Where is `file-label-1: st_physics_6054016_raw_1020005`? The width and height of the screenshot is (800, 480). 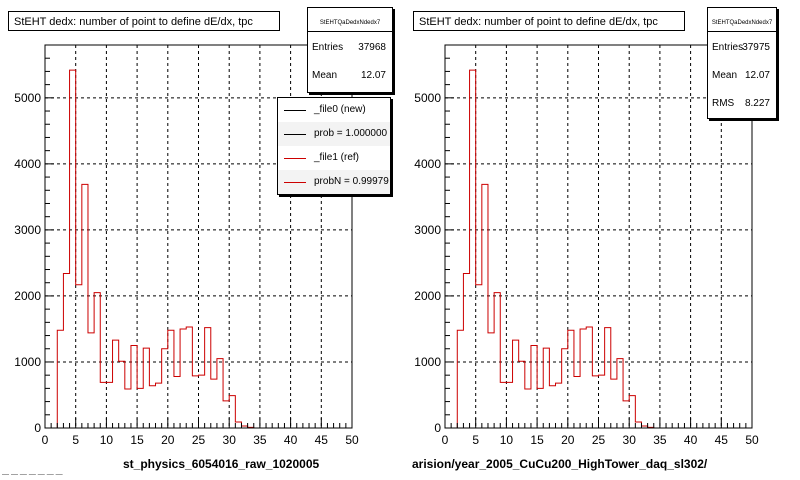 file-label-1: st_physics_6054016_raw_1020005 is located at coordinates (221, 464).